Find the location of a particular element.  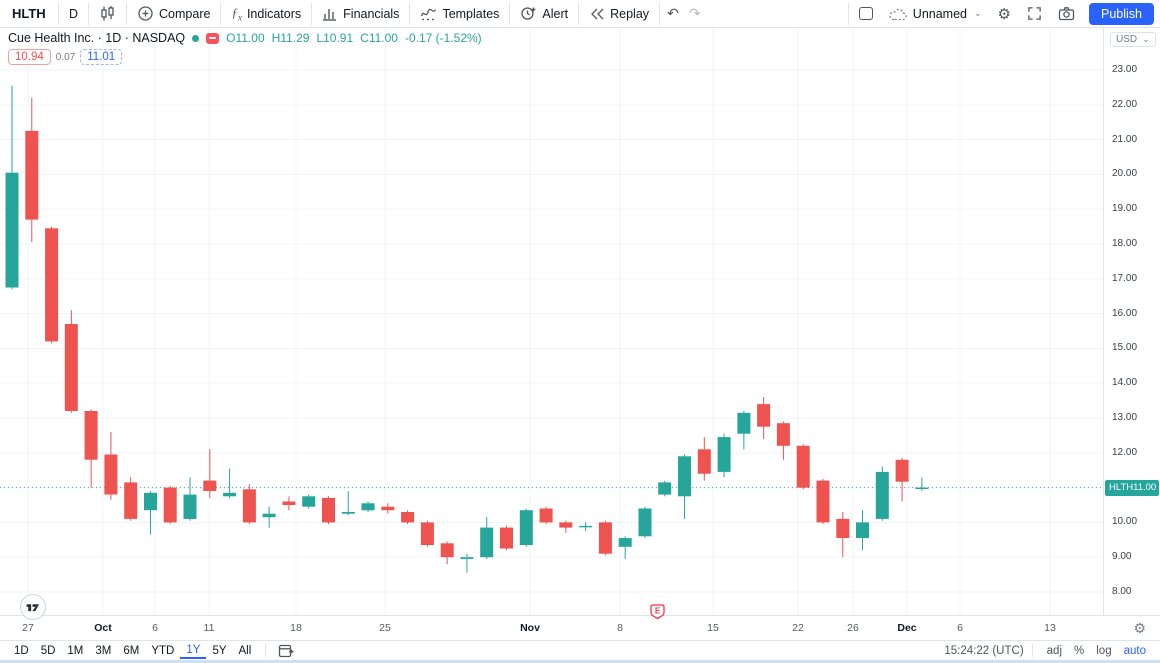

go-to-date-button is located at coordinates (286, 651).